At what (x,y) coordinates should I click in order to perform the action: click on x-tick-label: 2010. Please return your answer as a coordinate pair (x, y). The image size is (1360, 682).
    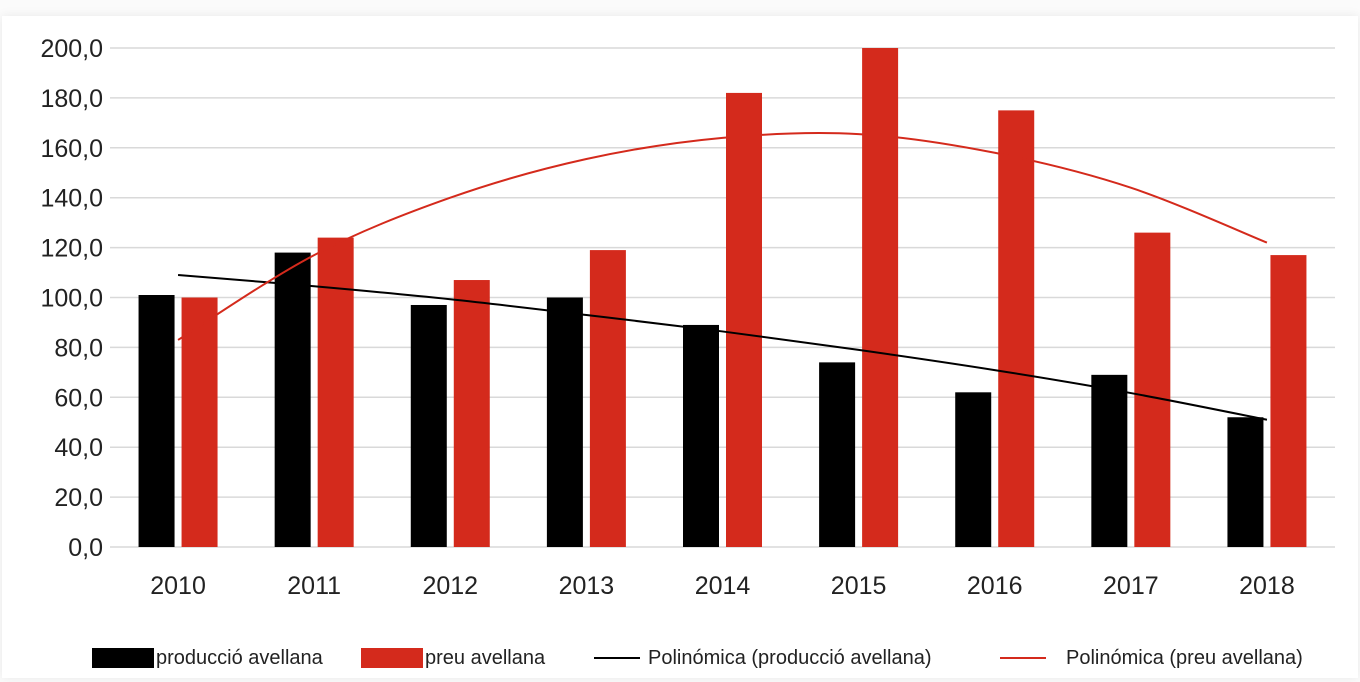
    Looking at the image, I should click on (178, 586).